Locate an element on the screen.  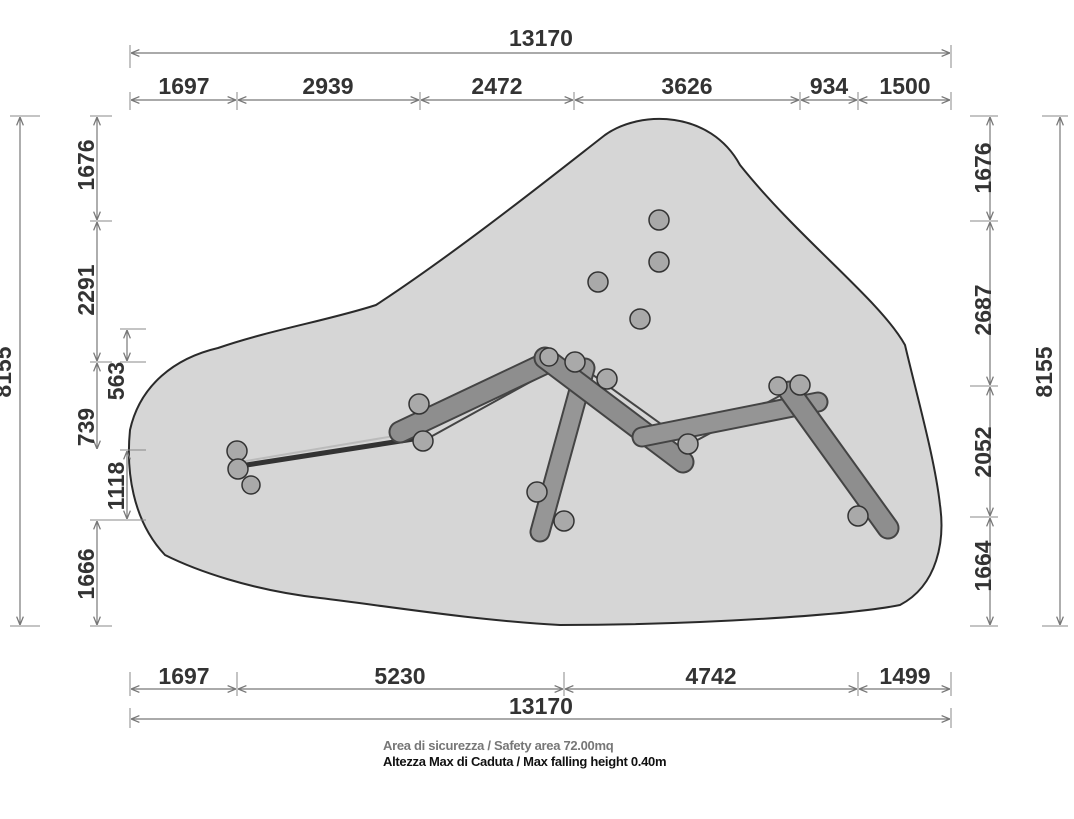
dimension-left-total: 8155 is located at coordinates (20, 371).